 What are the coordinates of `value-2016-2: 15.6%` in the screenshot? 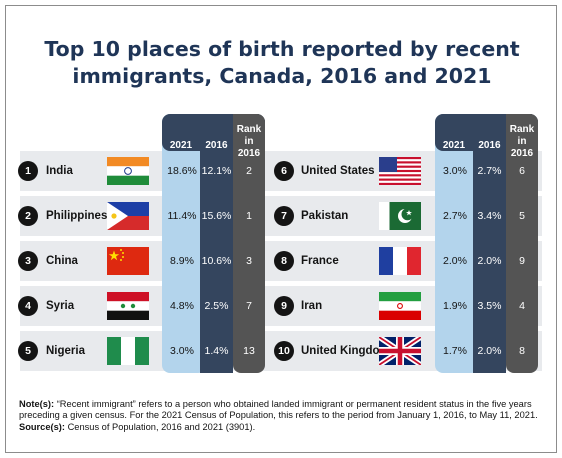 It's located at (216, 216).